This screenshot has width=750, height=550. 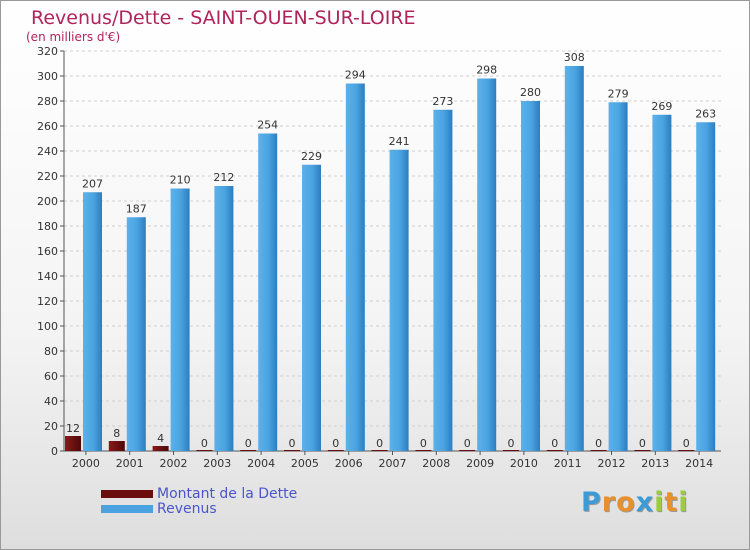 I want to click on data-label-revenus: 273, so click(x=442, y=101).